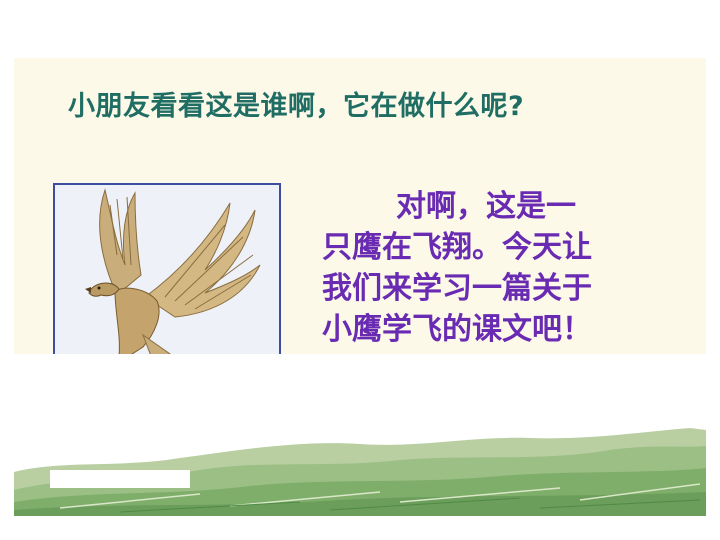  What do you see at coordinates (120, 479) in the screenshot?
I see `landscape-gap` at bounding box center [120, 479].